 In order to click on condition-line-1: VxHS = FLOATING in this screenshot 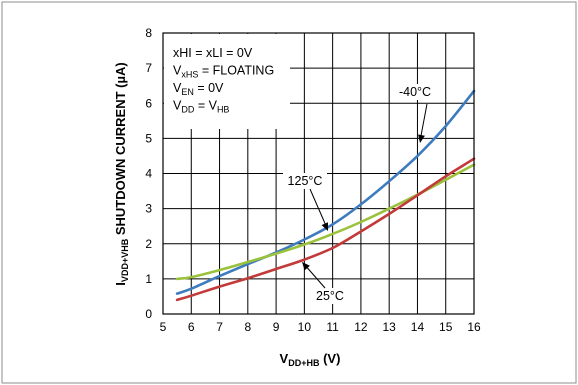, I will do `click(223, 72)`.